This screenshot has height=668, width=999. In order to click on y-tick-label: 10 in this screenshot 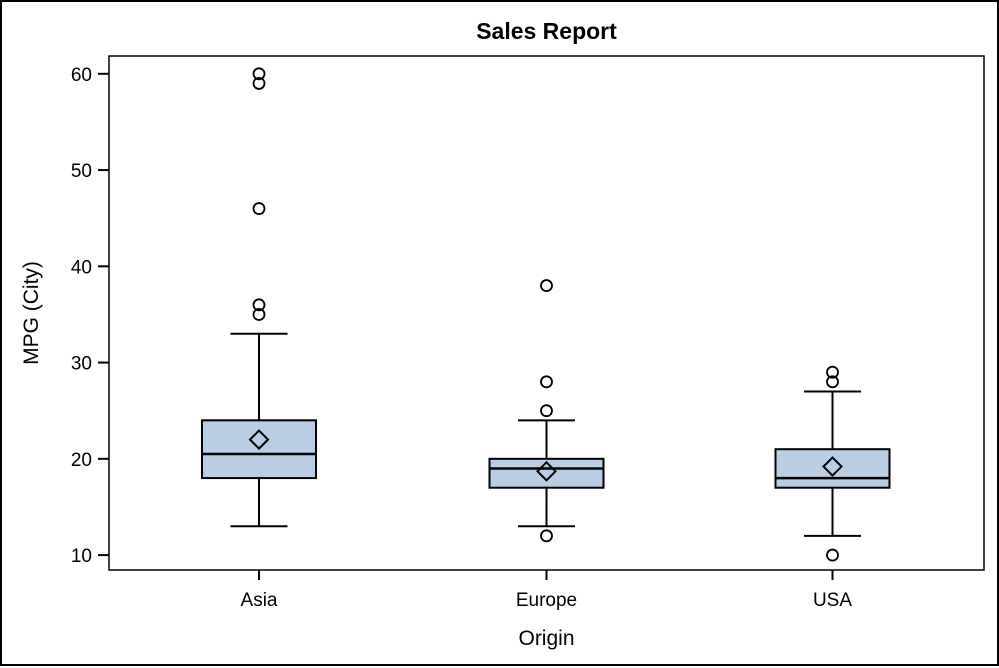, I will do `click(81, 556)`.